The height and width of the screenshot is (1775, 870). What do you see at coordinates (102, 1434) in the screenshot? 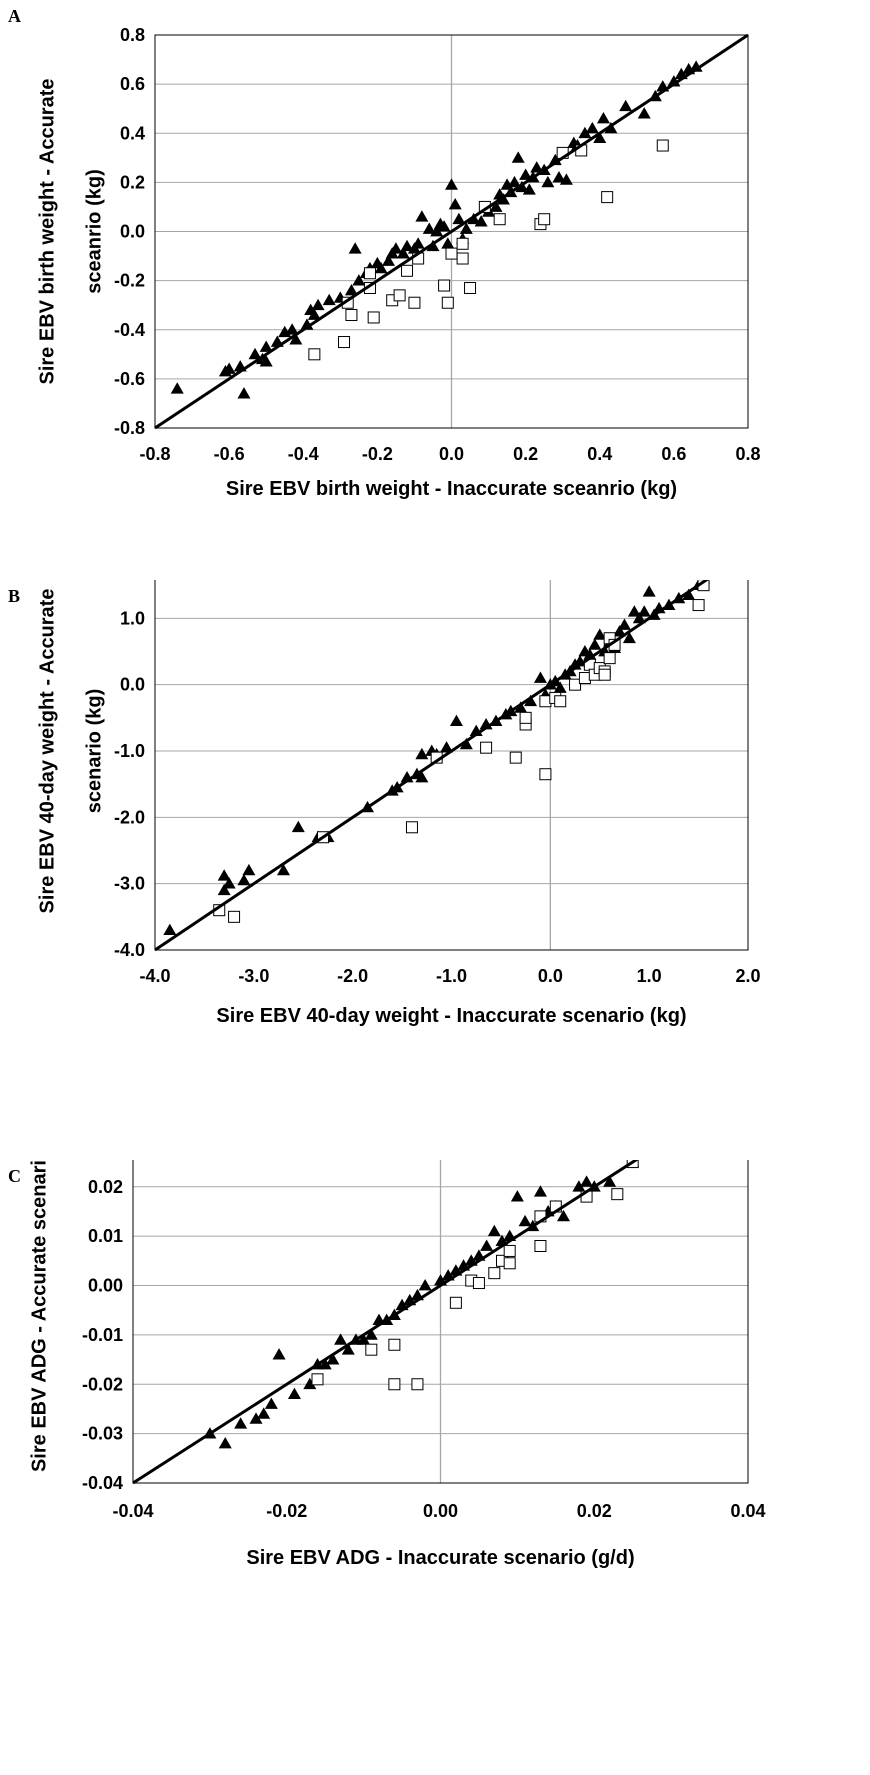
I see `y-tick-label: -0.03` at bounding box center [102, 1434].